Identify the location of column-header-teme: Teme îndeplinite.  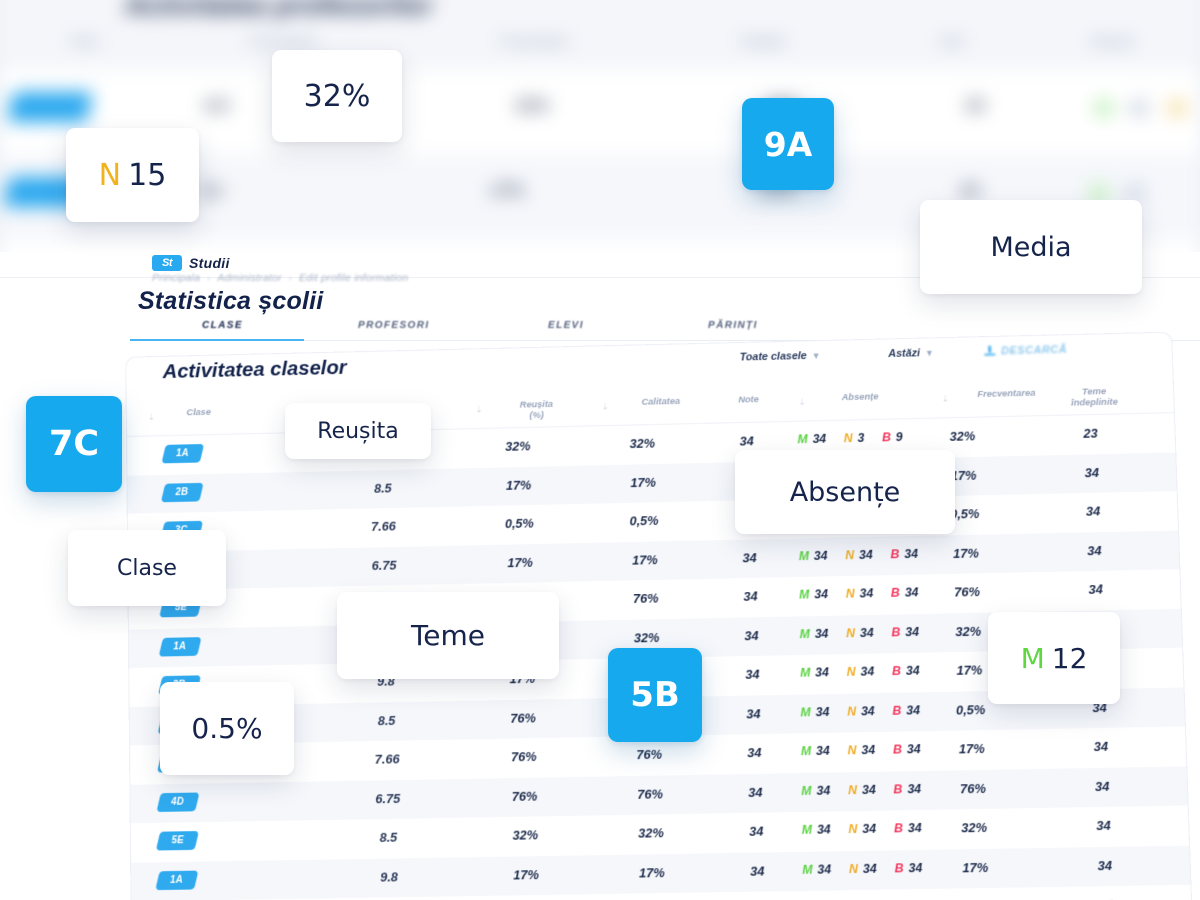
(1094, 397).